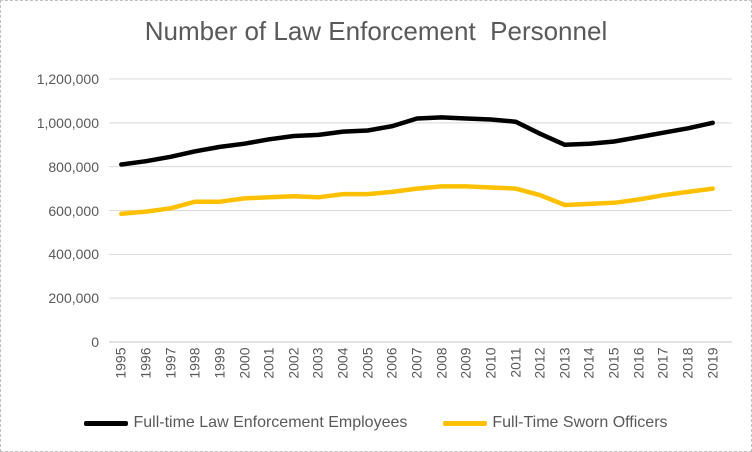 The height and width of the screenshot is (452, 752). What do you see at coordinates (67, 79) in the screenshot?
I see `y-axis-tick-label: 1,200,000` at bounding box center [67, 79].